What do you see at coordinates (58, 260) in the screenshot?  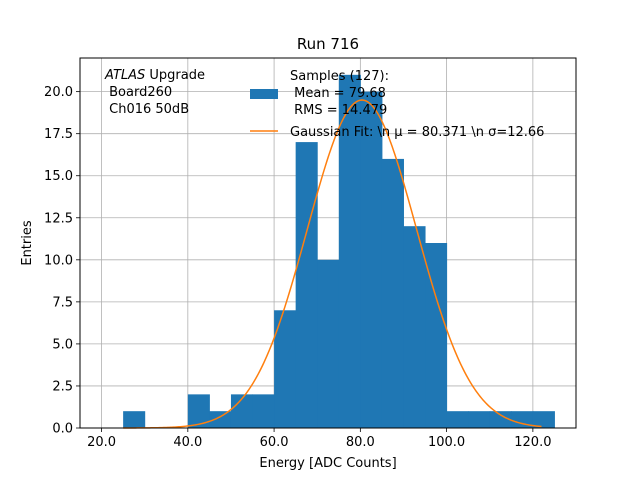 I see `y-tick-label-4: 10.0` at bounding box center [58, 260].